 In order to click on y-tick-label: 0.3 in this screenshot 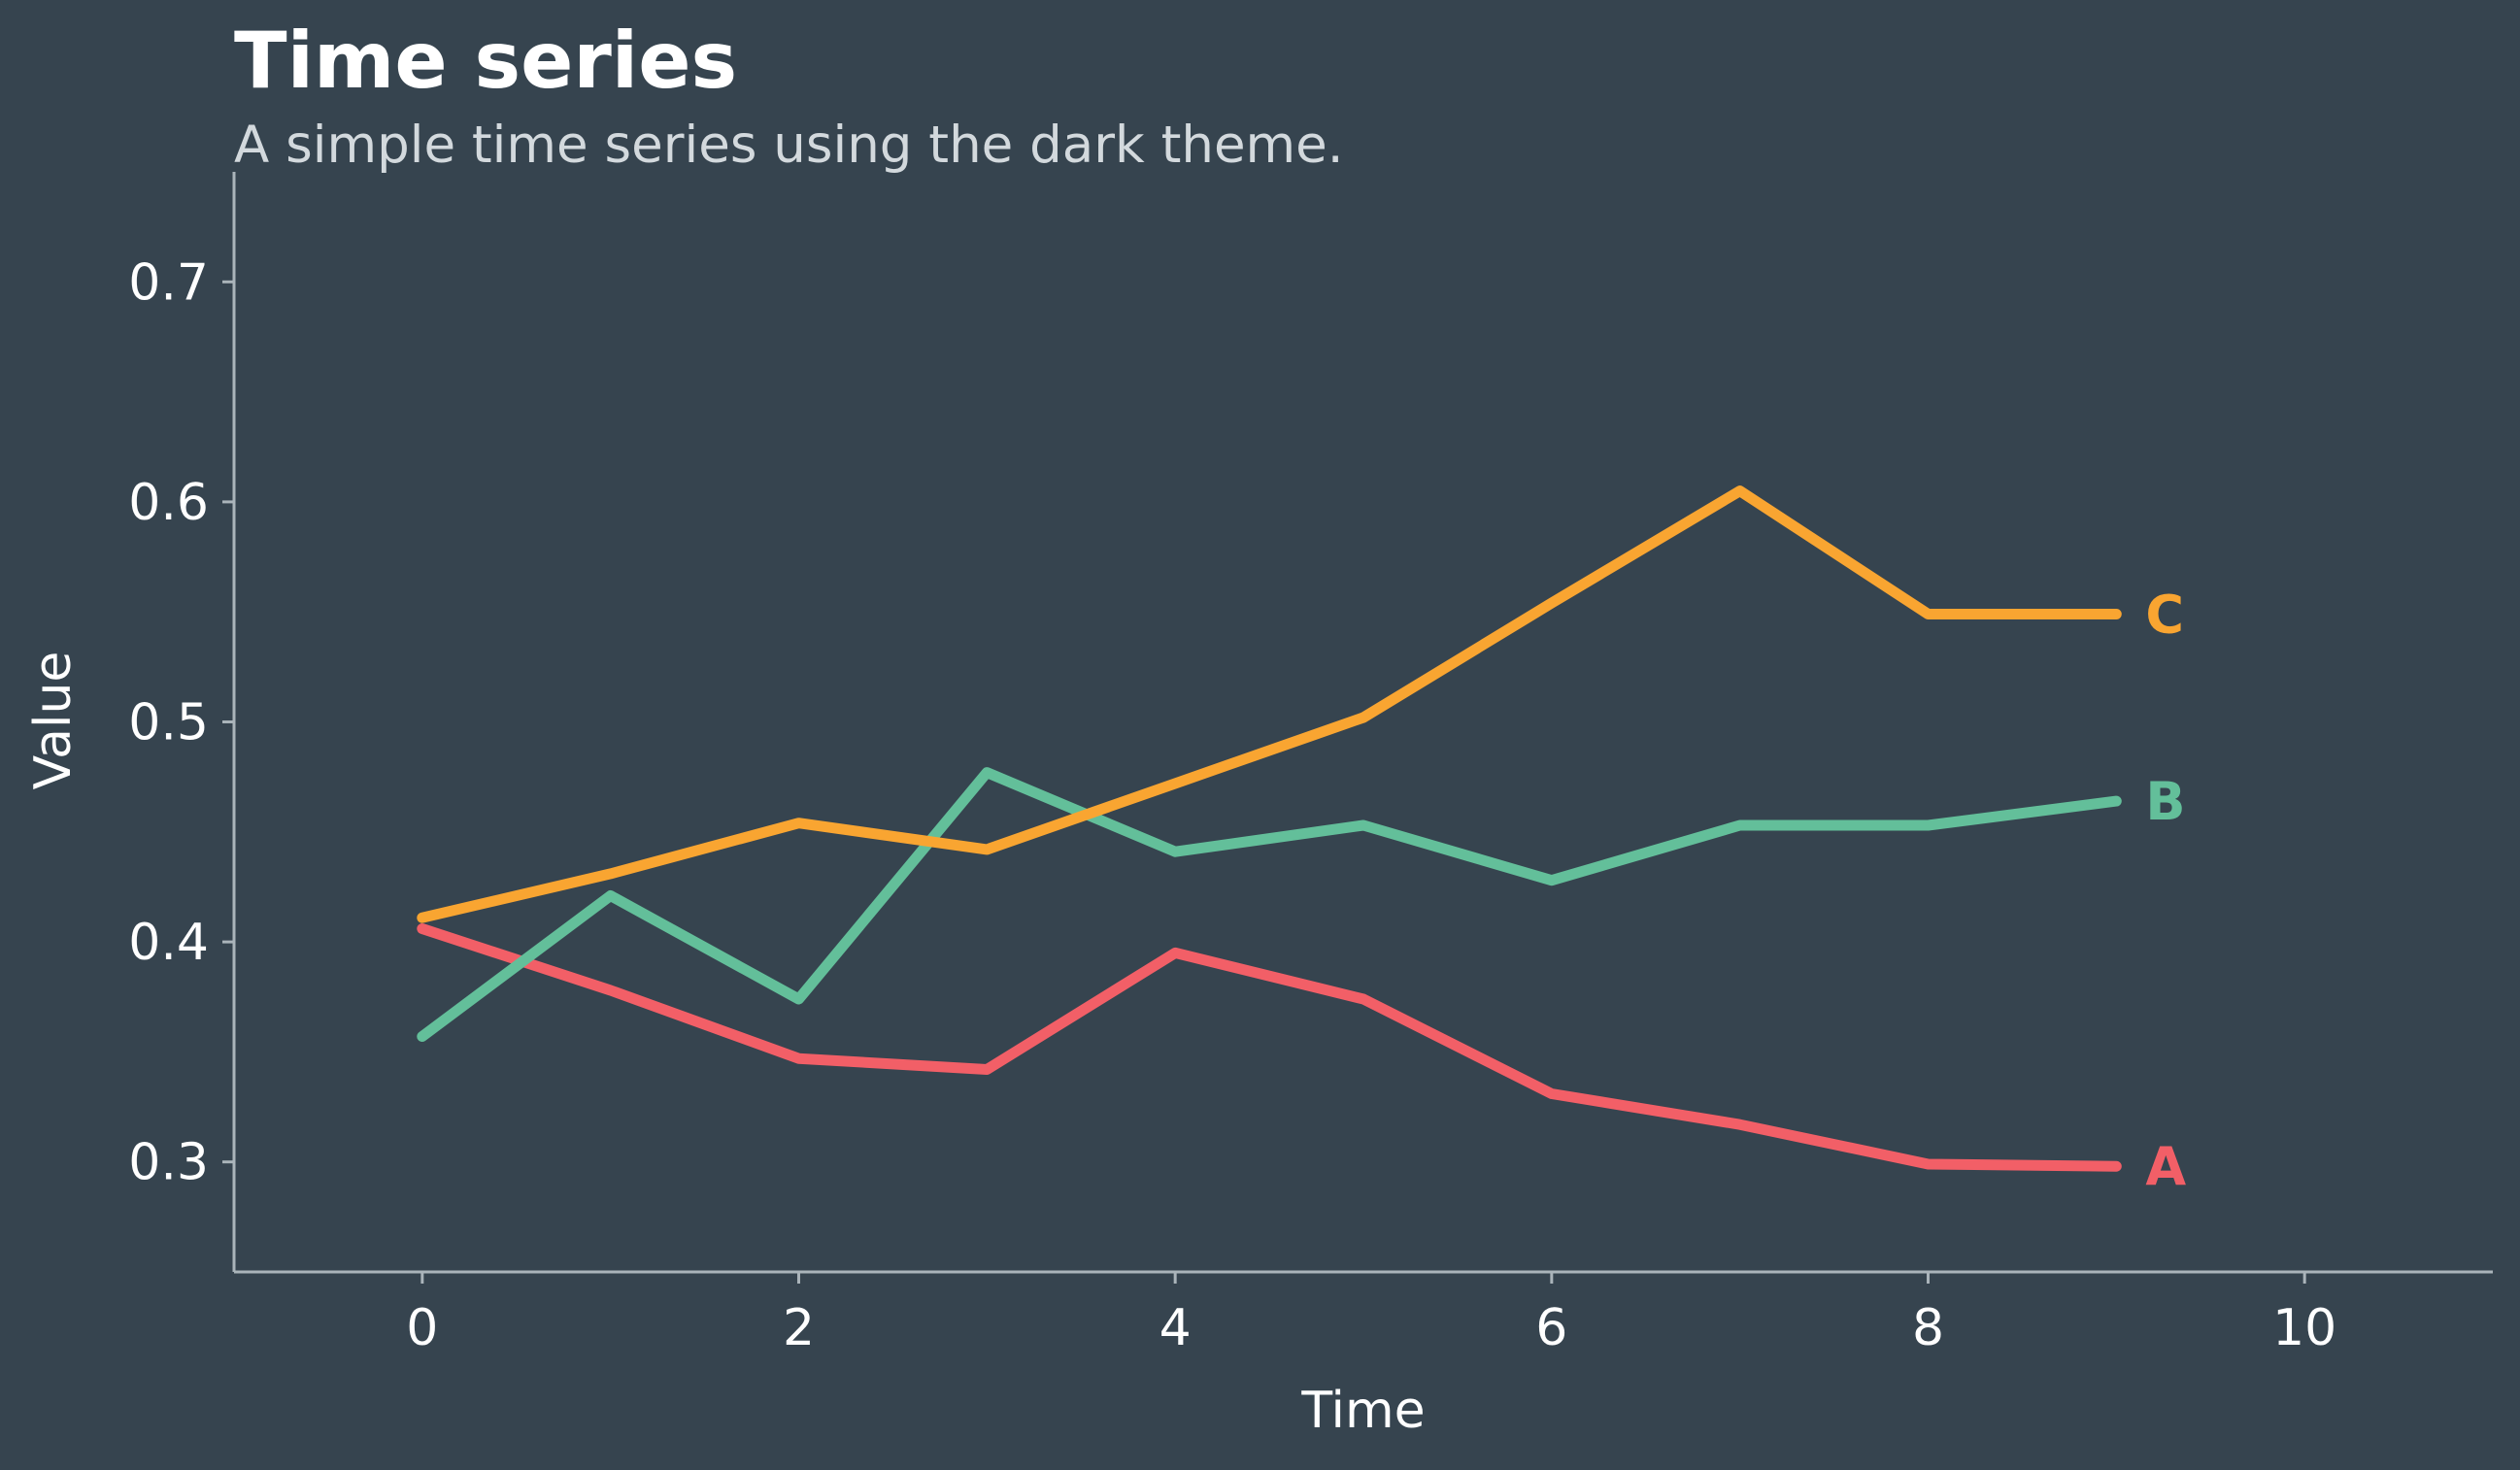, I will do `click(168, 1163)`.